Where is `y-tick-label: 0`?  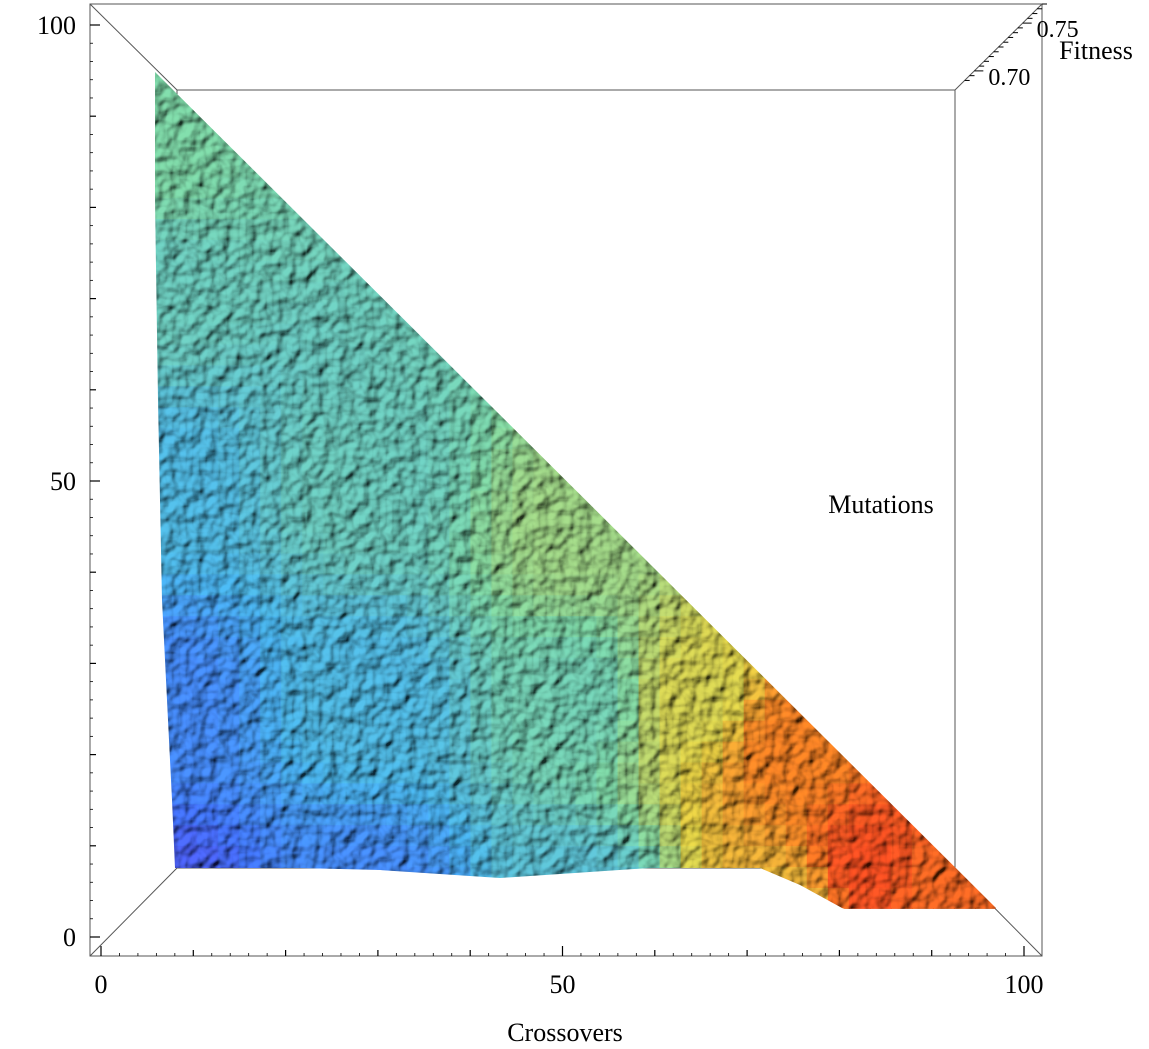 y-tick-label: 0 is located at coordinates (69, 937).